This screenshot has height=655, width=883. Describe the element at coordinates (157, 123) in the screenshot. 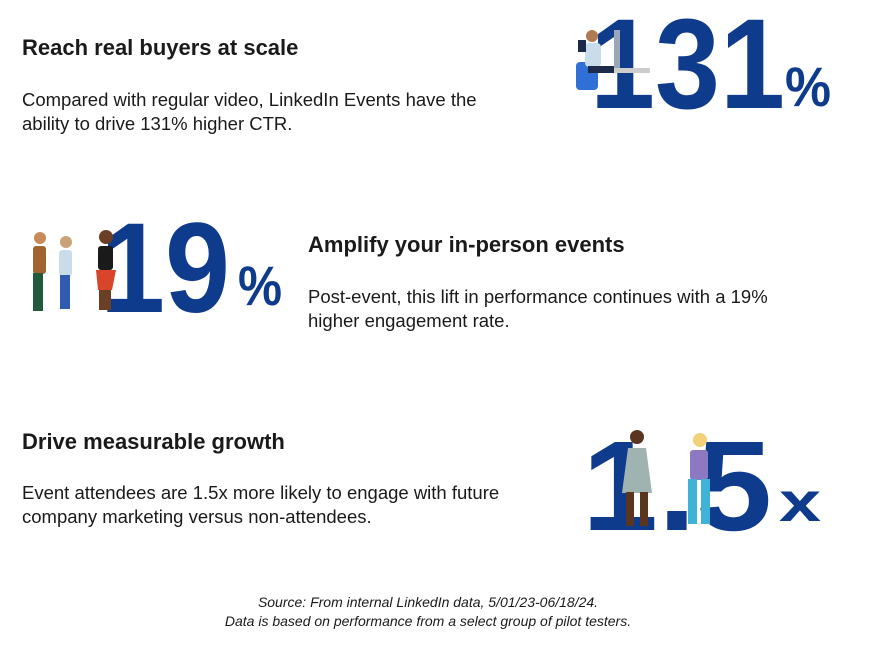

I see `section-body: ability to drive 131% higher CTR.` at that location.